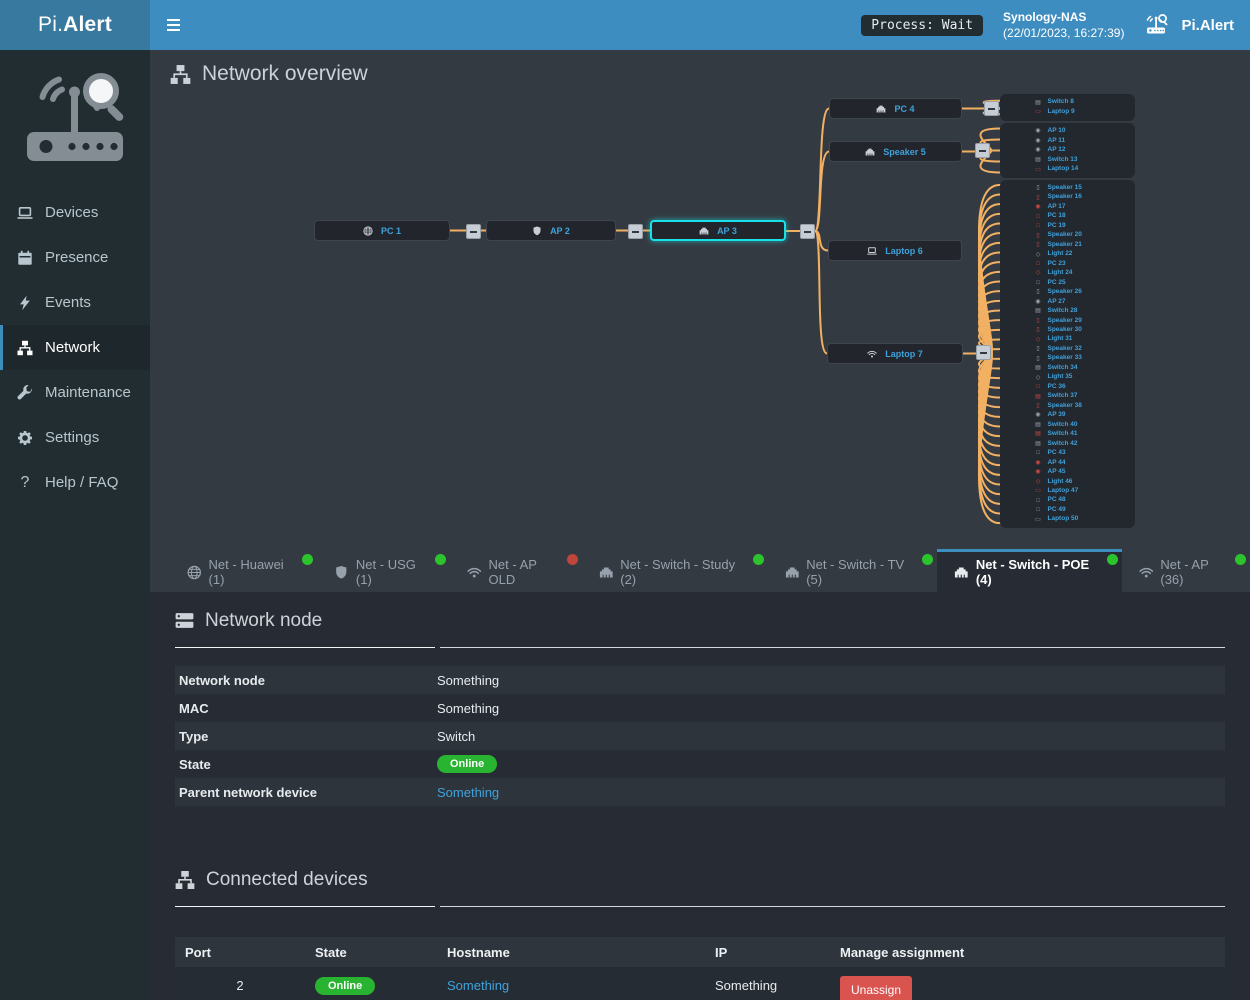 Image resolution: width=1250 pixels, height=1000 pixels. What do you see at coordinates (1067, 141) in the screenshot?
I see `device-list-item: ◉ AP 11` at bounding box center [1067, 141].